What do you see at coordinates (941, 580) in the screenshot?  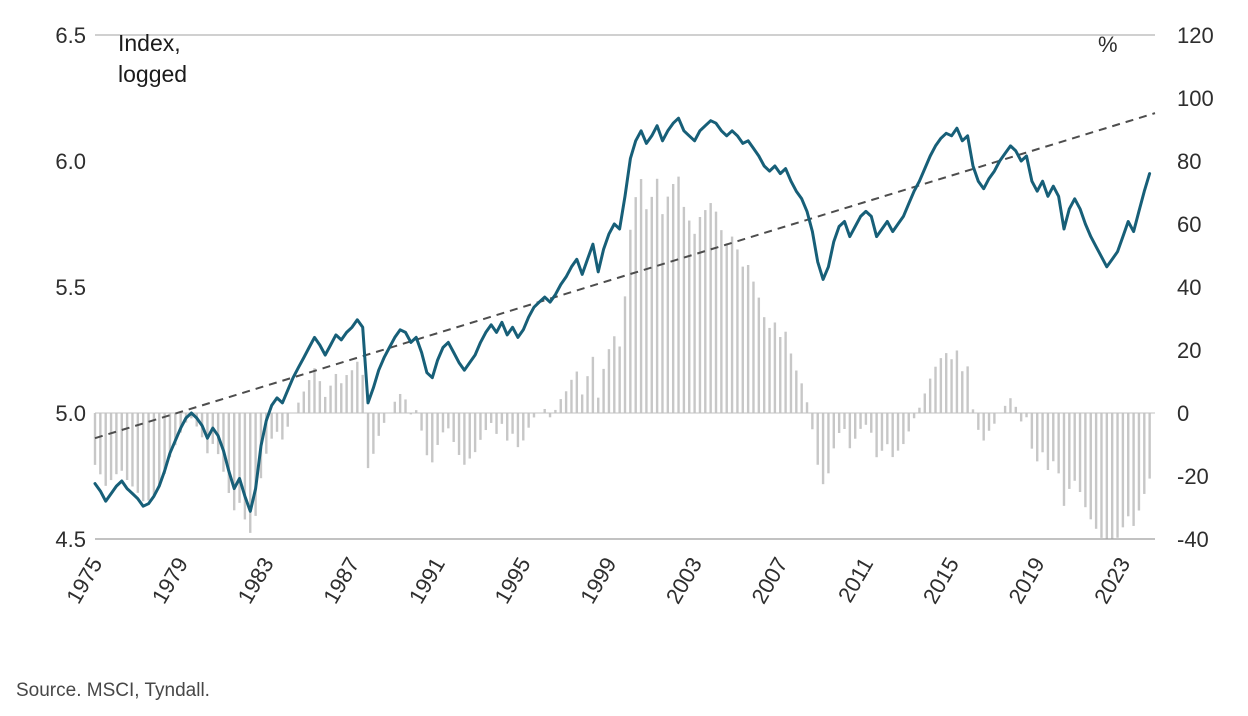 I see `x-axis-tick-label: 2015` at bounding box center [941, 580].